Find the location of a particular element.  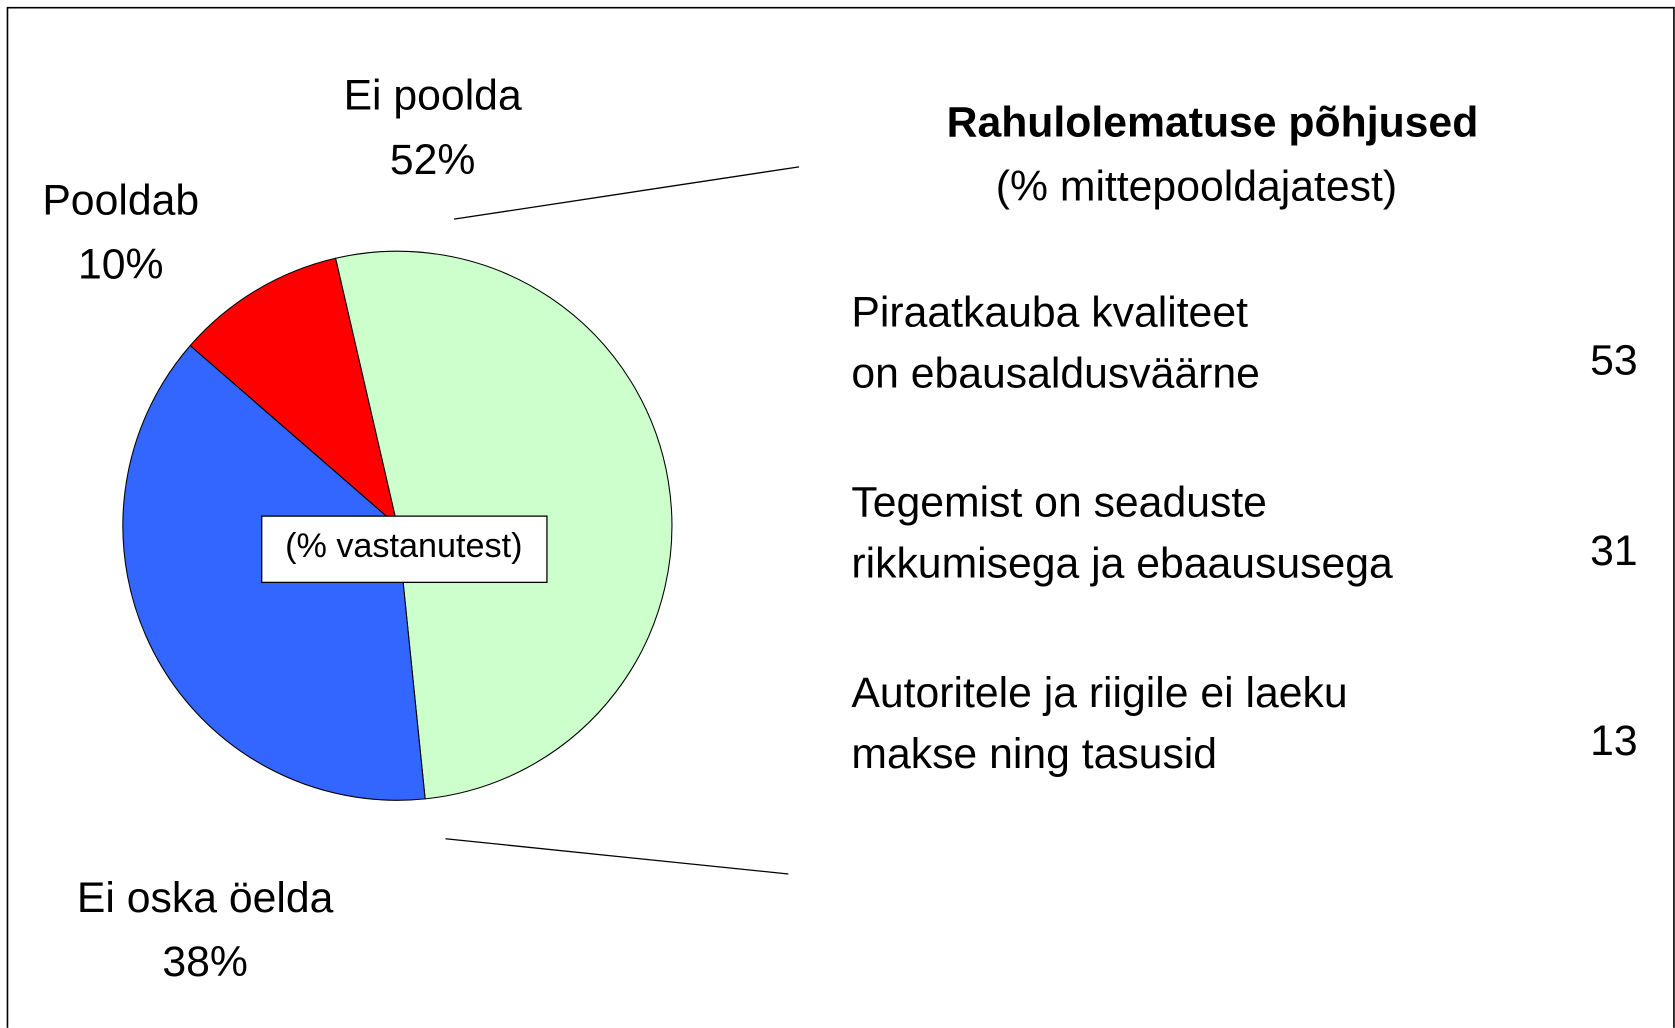

item-label: makse ning tasusid is located at coordinates (1034, 754).